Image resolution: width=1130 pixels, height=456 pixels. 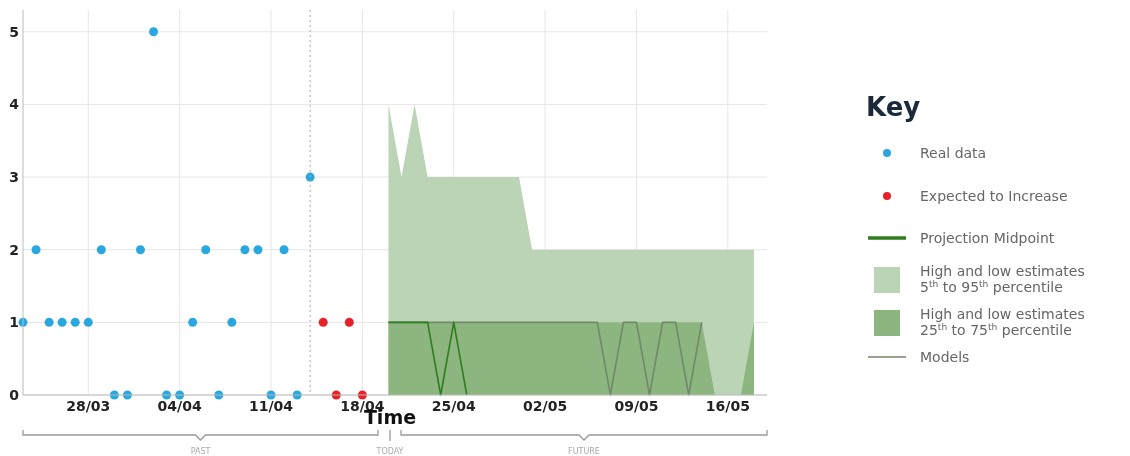 I want to click on legend-label: Projection Midpoint, so click(x=987, y=238).